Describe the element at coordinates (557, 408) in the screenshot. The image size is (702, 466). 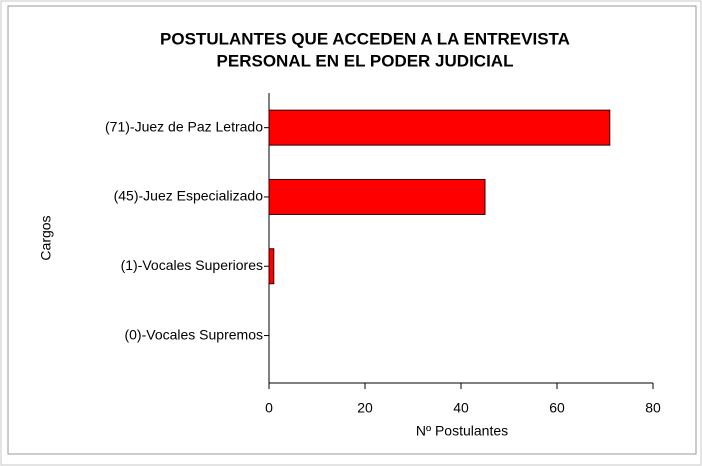
I see `x-tick-label: 60` at that location.